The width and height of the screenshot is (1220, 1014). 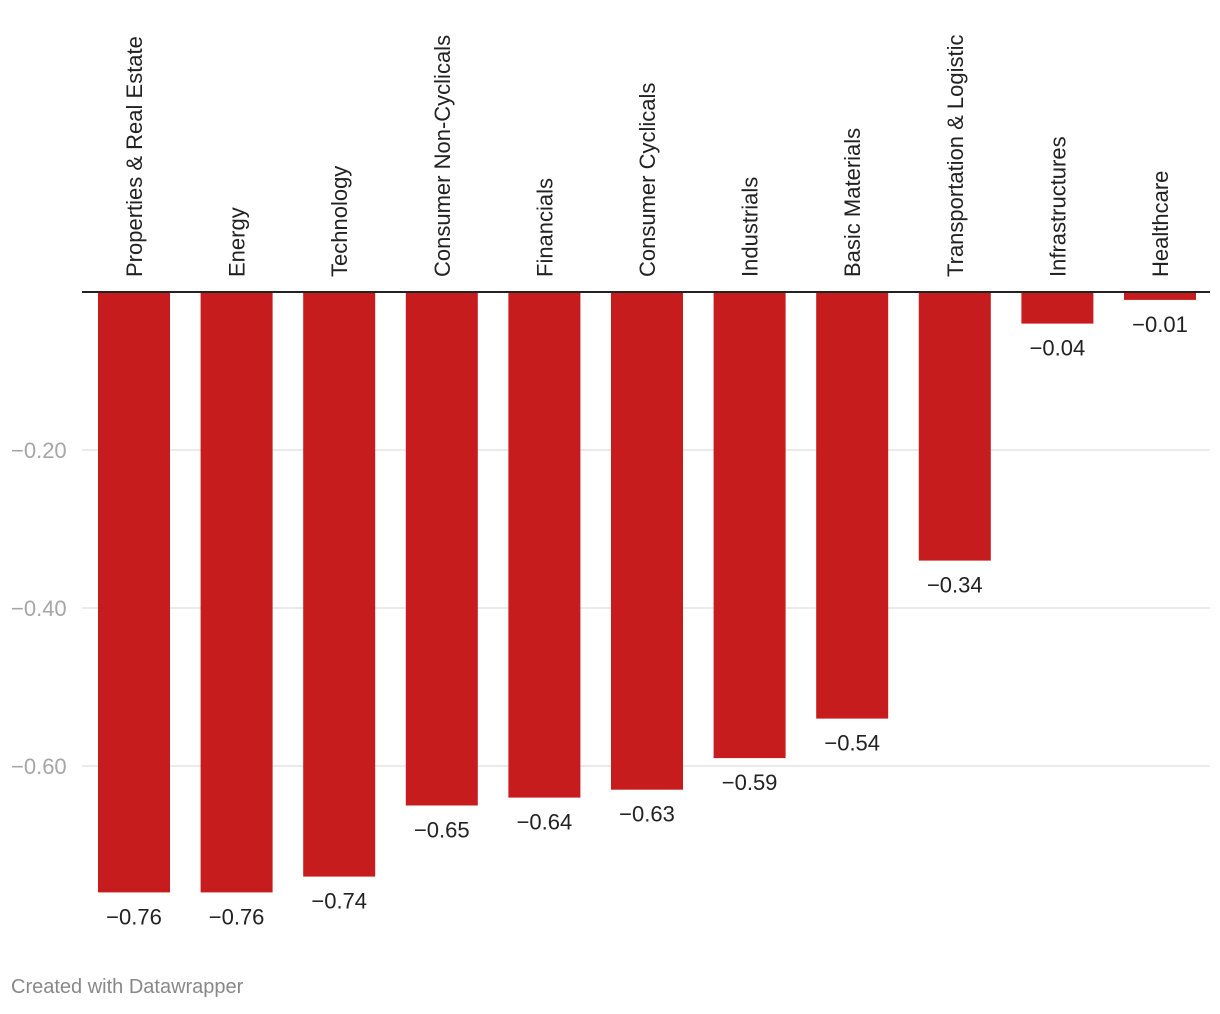 I want to click on value-label: −0.04, so click(x=1058, y=348).